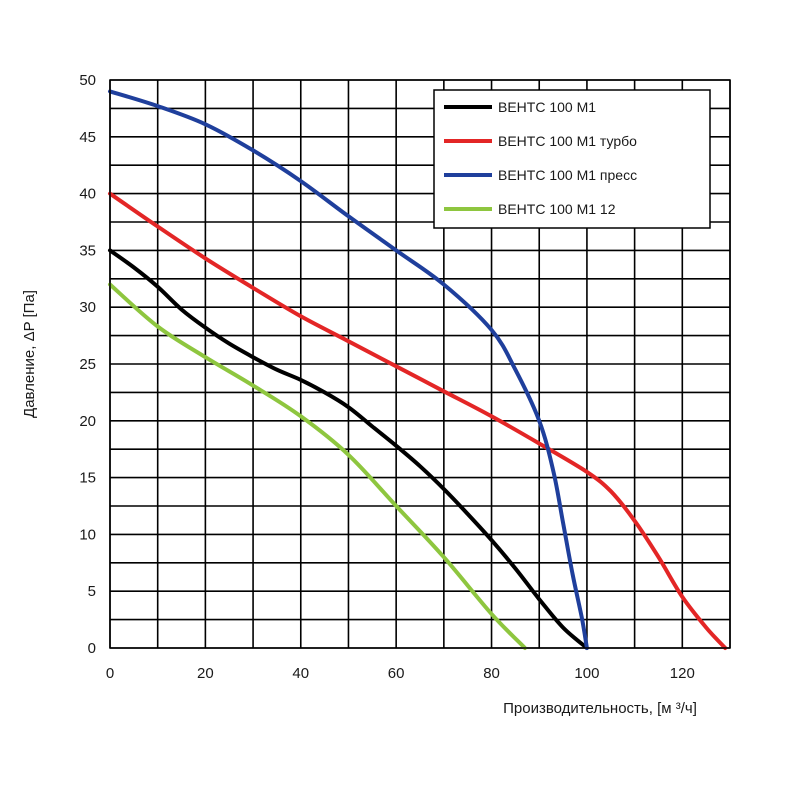 The height and width of the screenshot is (800, 800). I want to click on x-axis-title: Производительность, [м ³/ч], so click(600, 708).